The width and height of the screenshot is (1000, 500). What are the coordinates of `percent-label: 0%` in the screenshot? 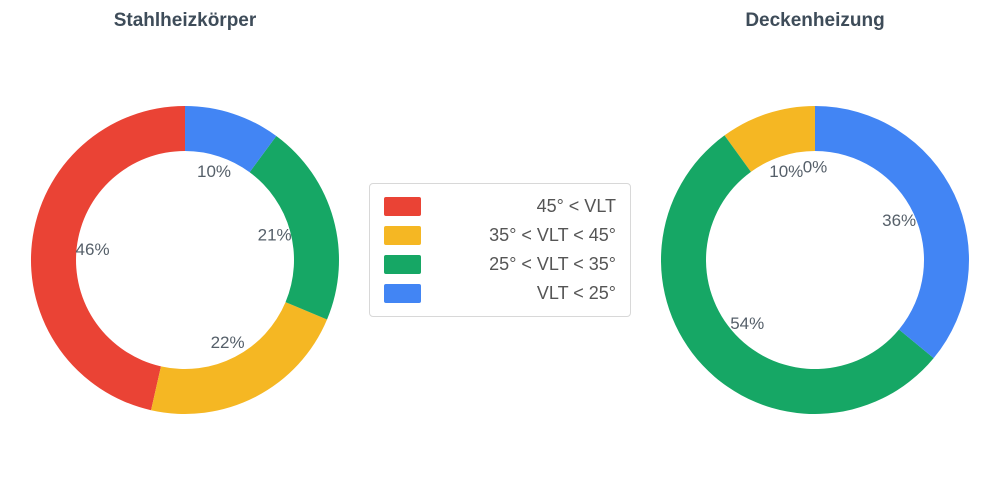 It's located at (815, 167).